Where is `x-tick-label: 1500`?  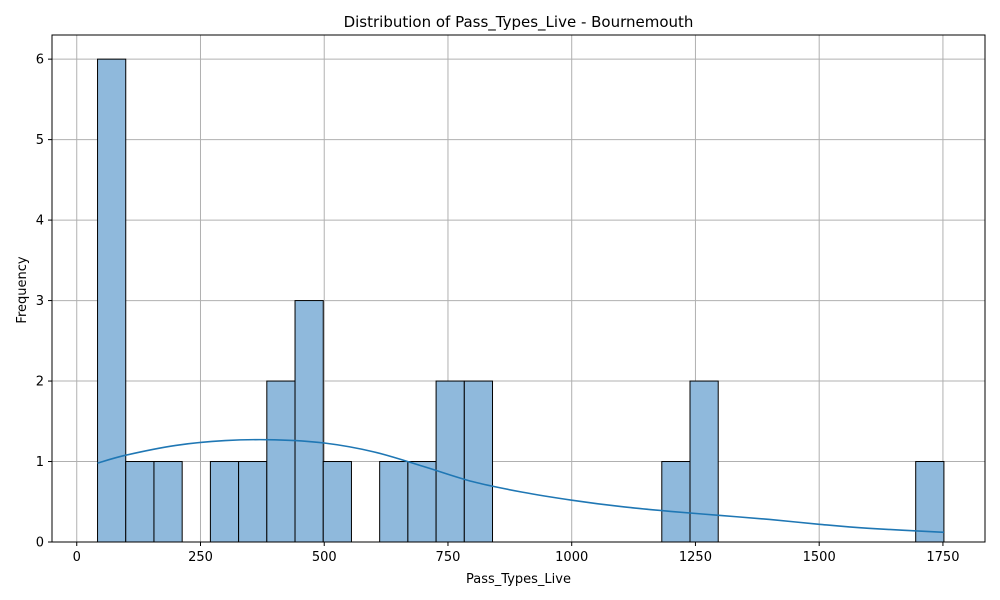
x-tick-label: 1500 is located at coordinates (819, 557).